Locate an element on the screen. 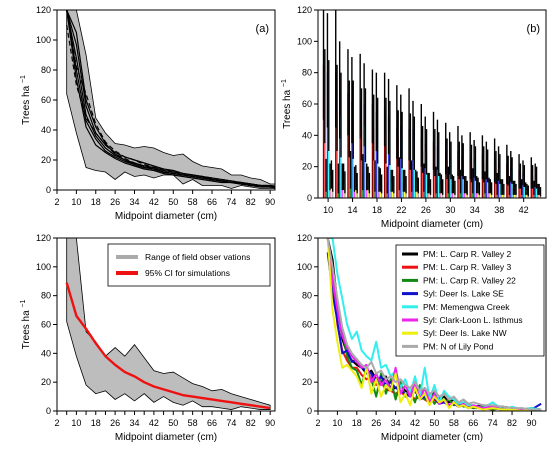  y-axis-label: Trees ha −1 is located at coordinates (26, 324).